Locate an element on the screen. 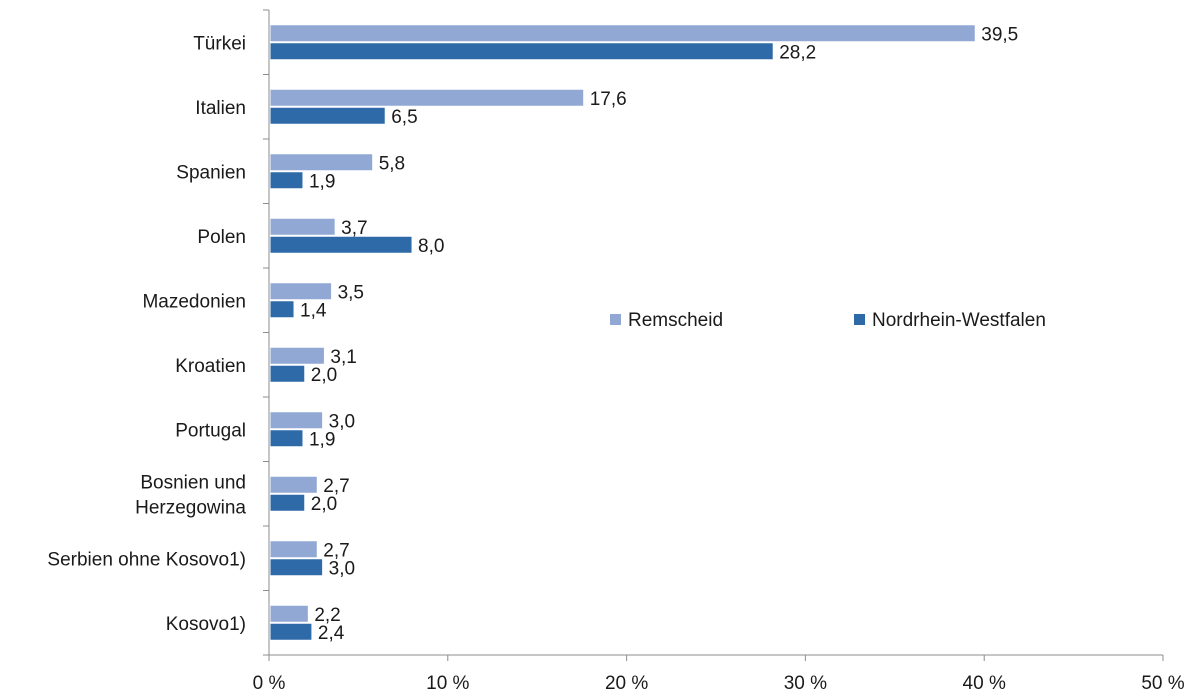 The image size is (1196, 698). data-label: 2,2 is located at coordinates (327, 615).